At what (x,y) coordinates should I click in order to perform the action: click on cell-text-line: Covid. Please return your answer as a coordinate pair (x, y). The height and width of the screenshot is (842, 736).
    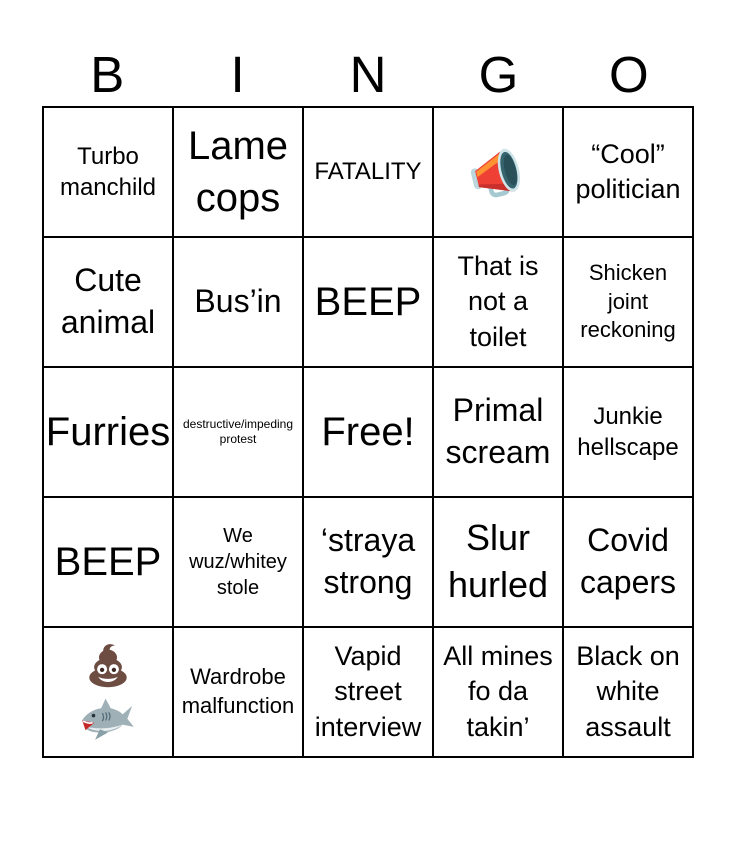
    Looking at the image, I should click on (628, 540).